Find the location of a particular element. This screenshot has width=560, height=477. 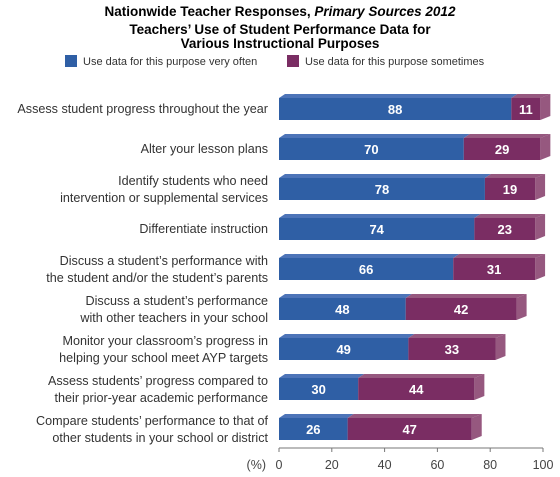

data-label-often: 30 is located at coordinates (318, 389).